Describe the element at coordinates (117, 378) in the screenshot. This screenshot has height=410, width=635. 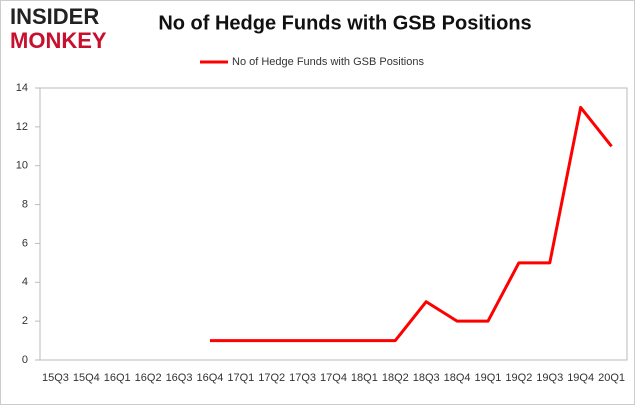
I see `x-tick-label: 16Q1` at that location.